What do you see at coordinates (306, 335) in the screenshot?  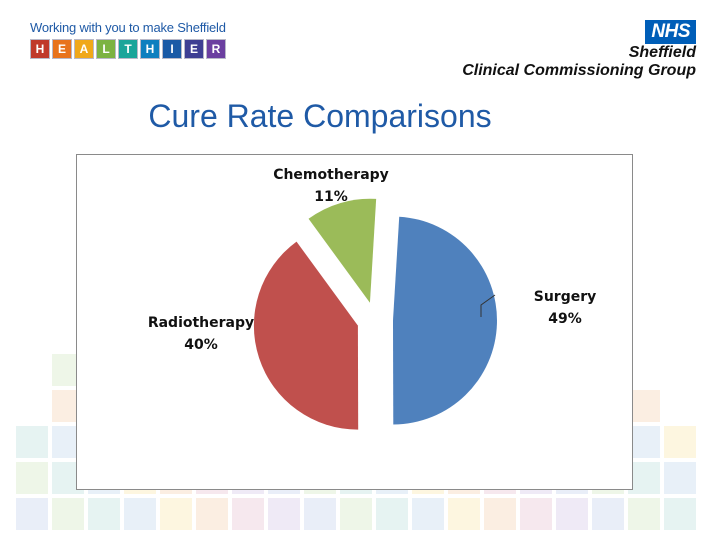 I see `pie-slice-radiotherapy` at bounding box center [306, 335].